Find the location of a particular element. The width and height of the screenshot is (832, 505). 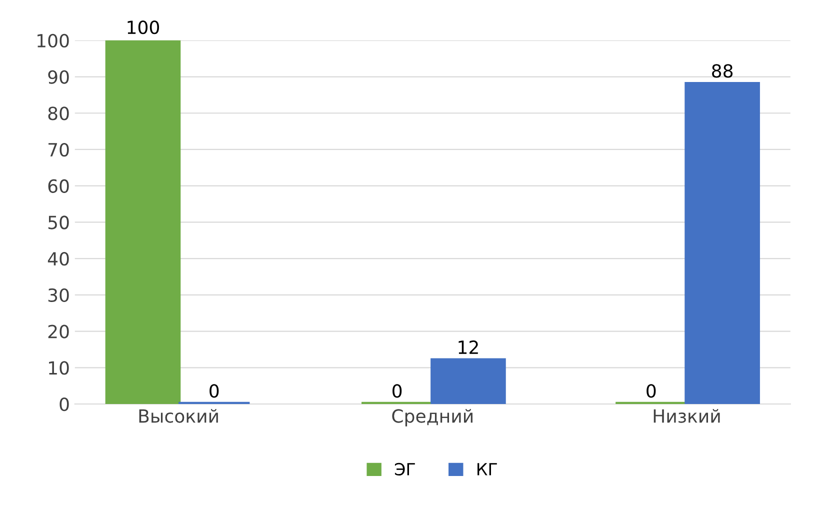

data-label: 12 is located at coordinates (468, 347).